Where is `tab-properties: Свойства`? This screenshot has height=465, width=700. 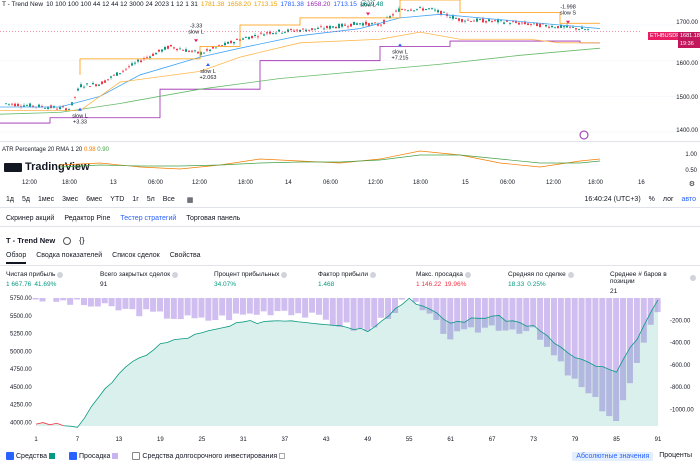 tab-properties: Свойства is located at coordinates (185, 255).